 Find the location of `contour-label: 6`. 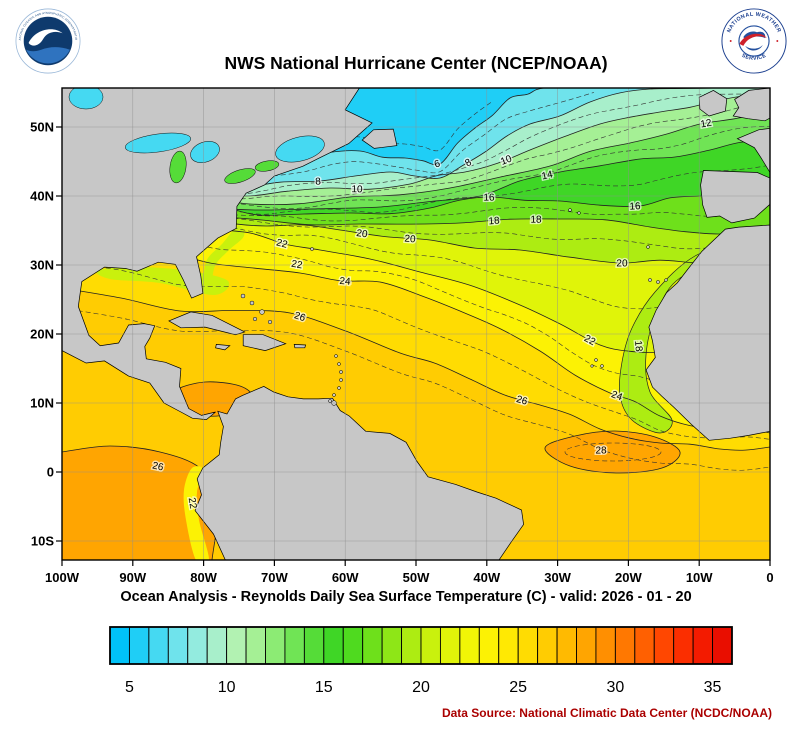

contour-label: 6 is located at coordinates (437, 164).